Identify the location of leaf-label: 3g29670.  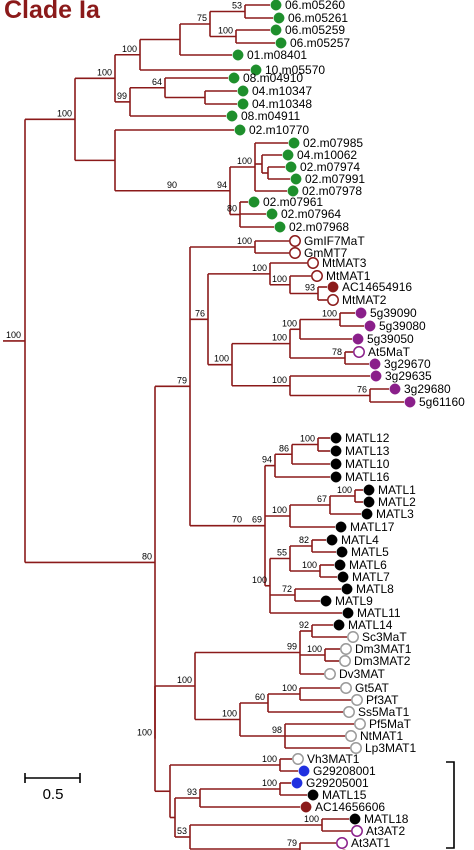
(407, 364).